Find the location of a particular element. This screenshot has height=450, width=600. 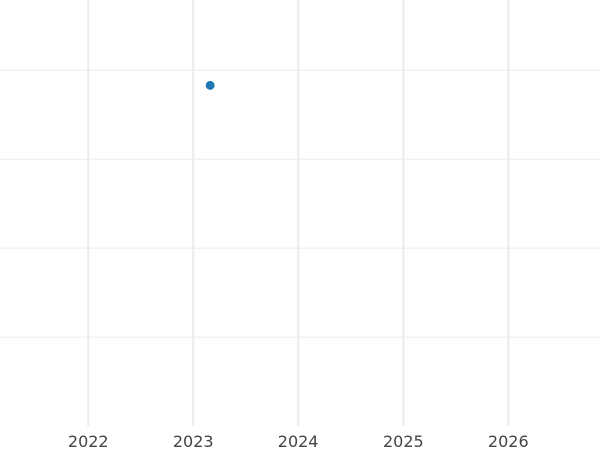

x-tick-label: 2024 is located at coordinates (298, 441).